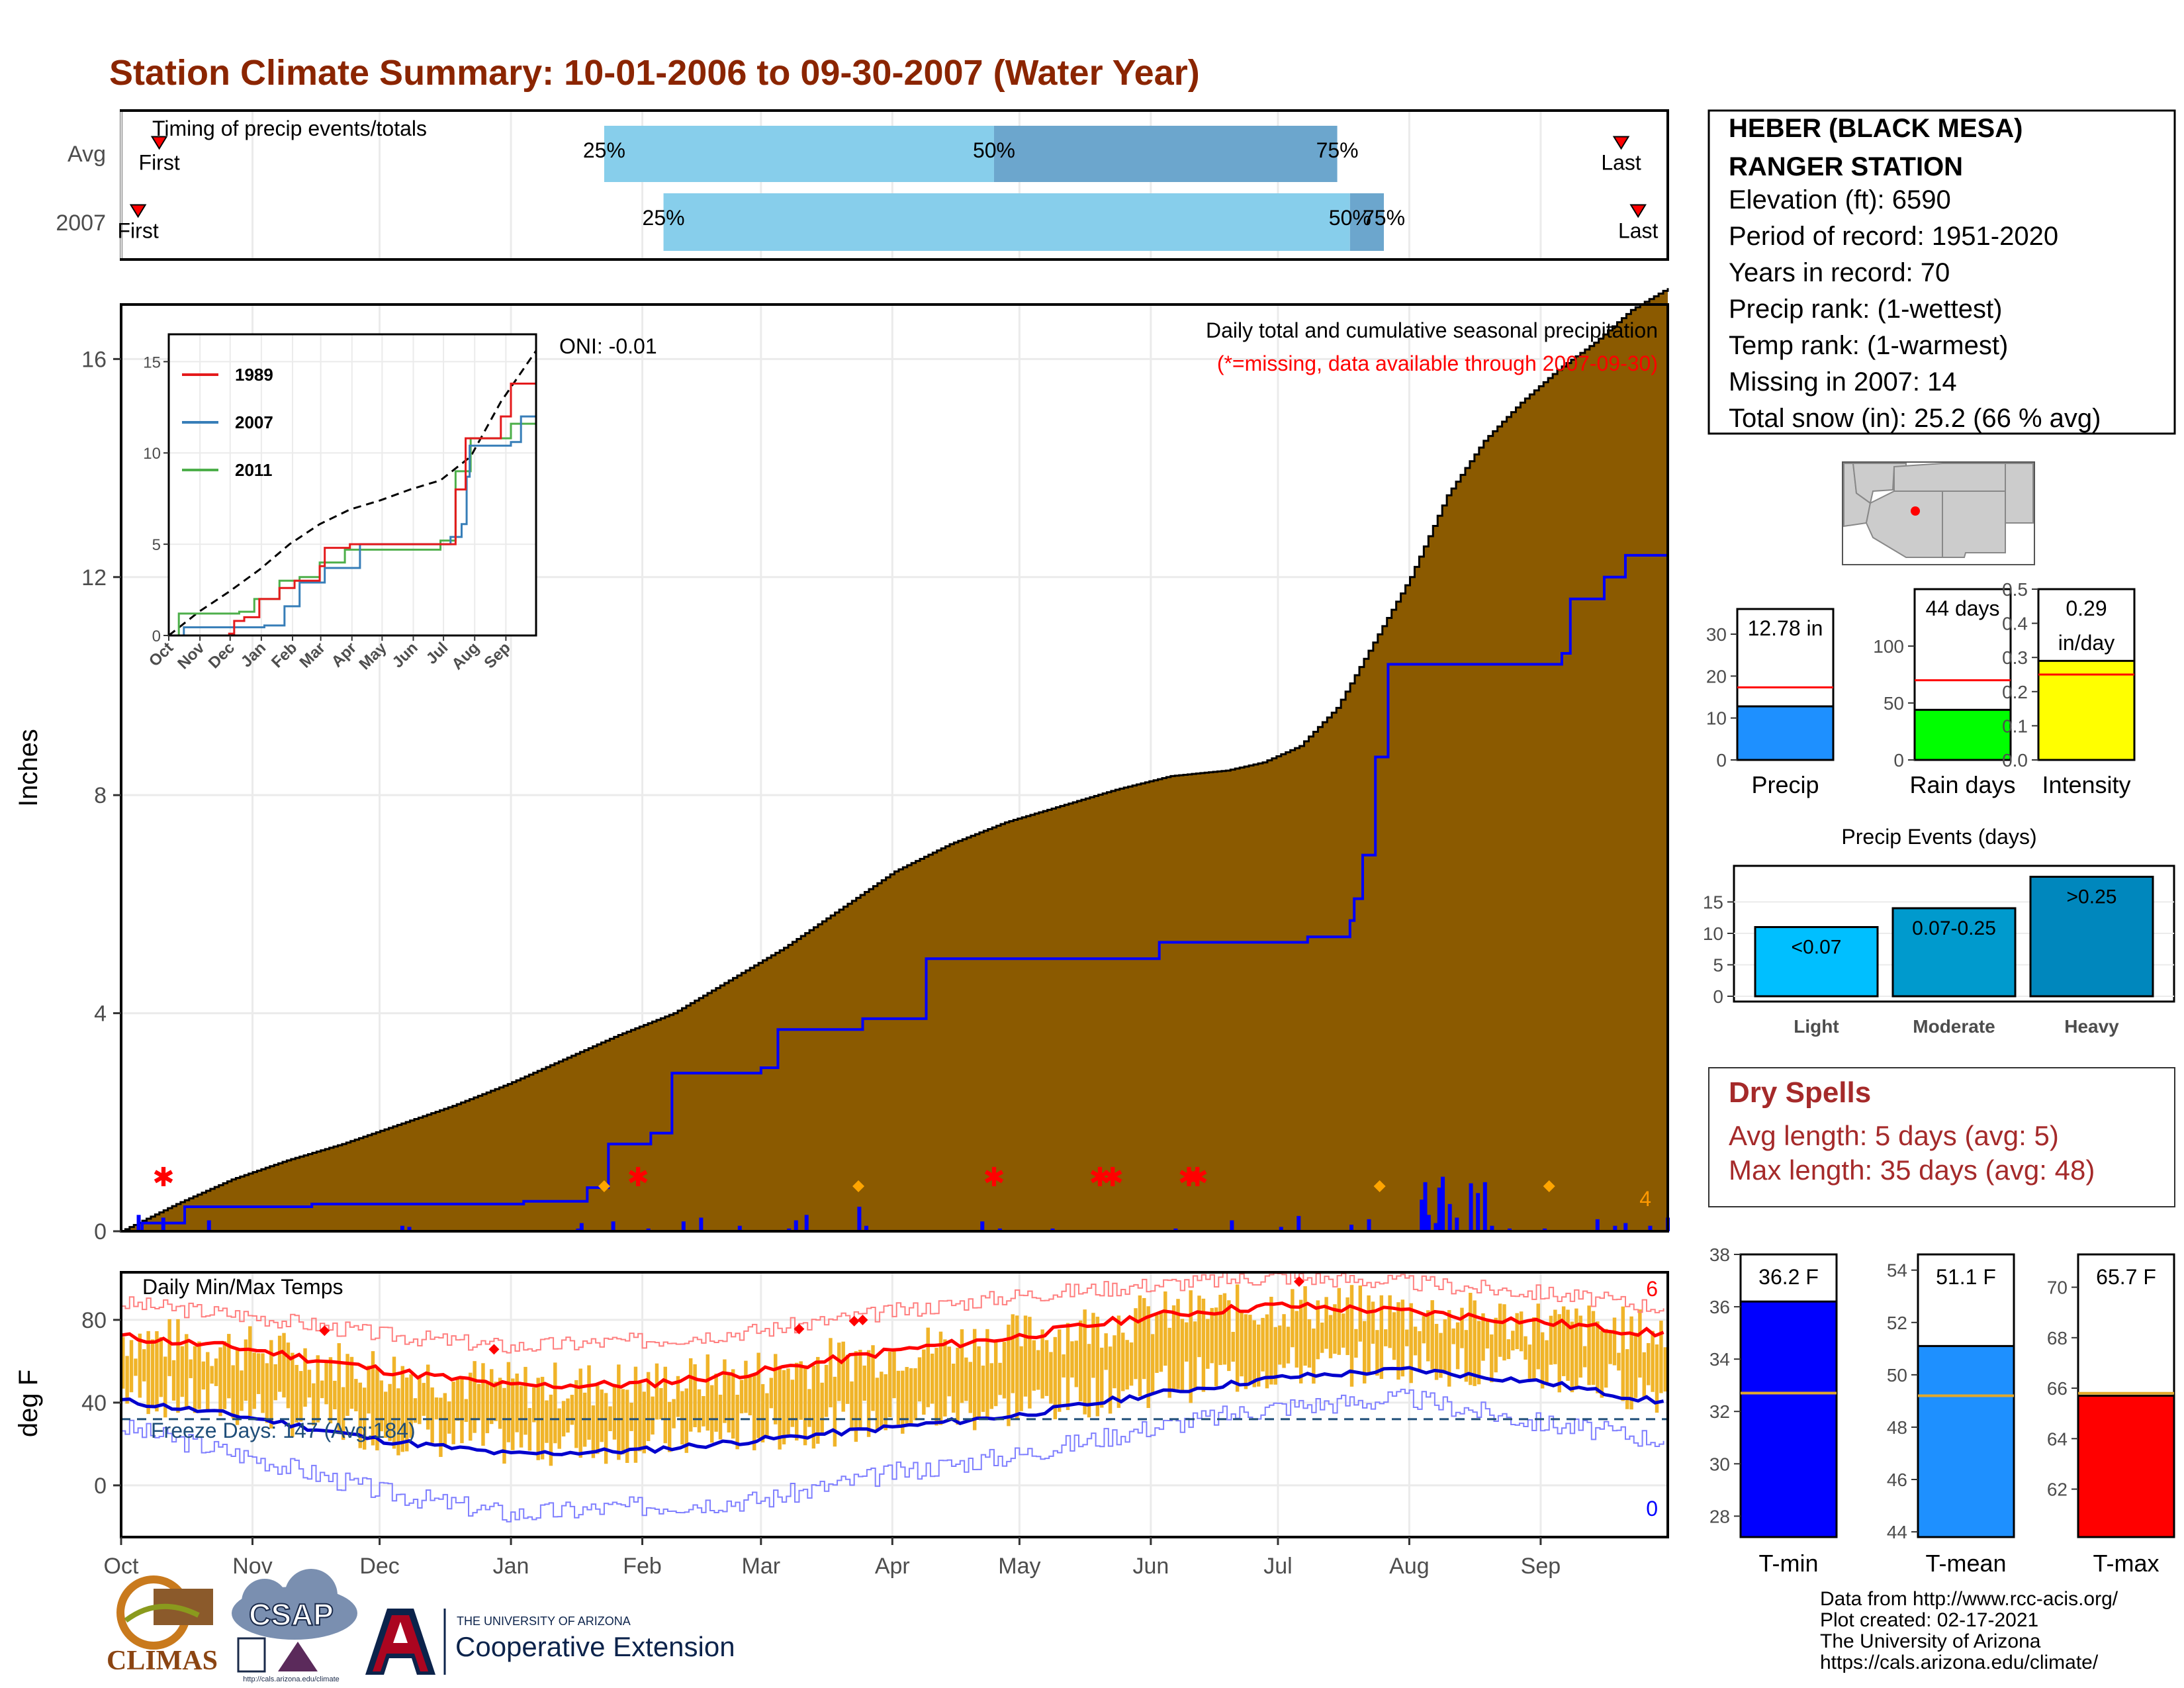 The height and width of the screenshot is (1688, 2184). Describe the element at coordinates (1621, 143) in the screenshot. I see `timing-avg-last-marker` at that location.